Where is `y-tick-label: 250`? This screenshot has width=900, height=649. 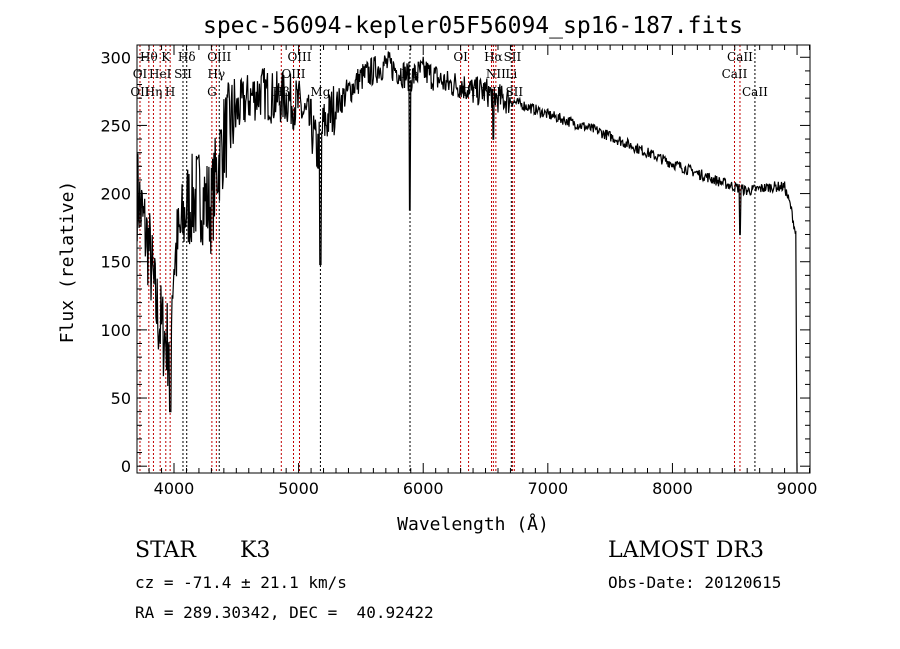 y-tick-label: 250 is located at coordinates (115, 125).